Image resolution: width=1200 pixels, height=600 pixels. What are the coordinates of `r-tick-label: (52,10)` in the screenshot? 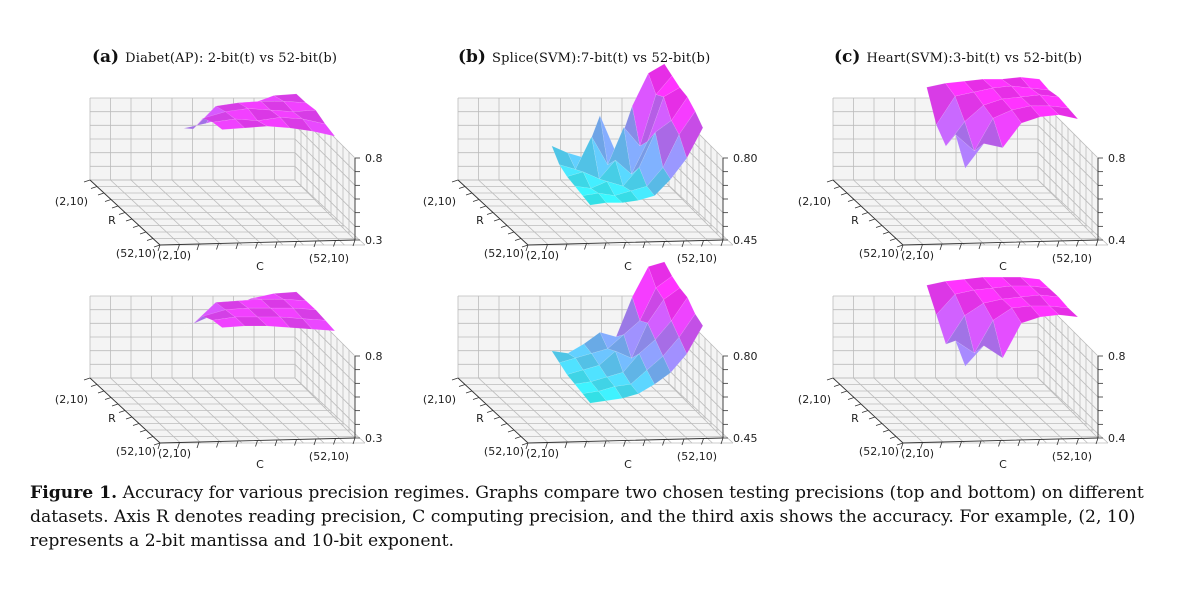 It's located at (879, 451).